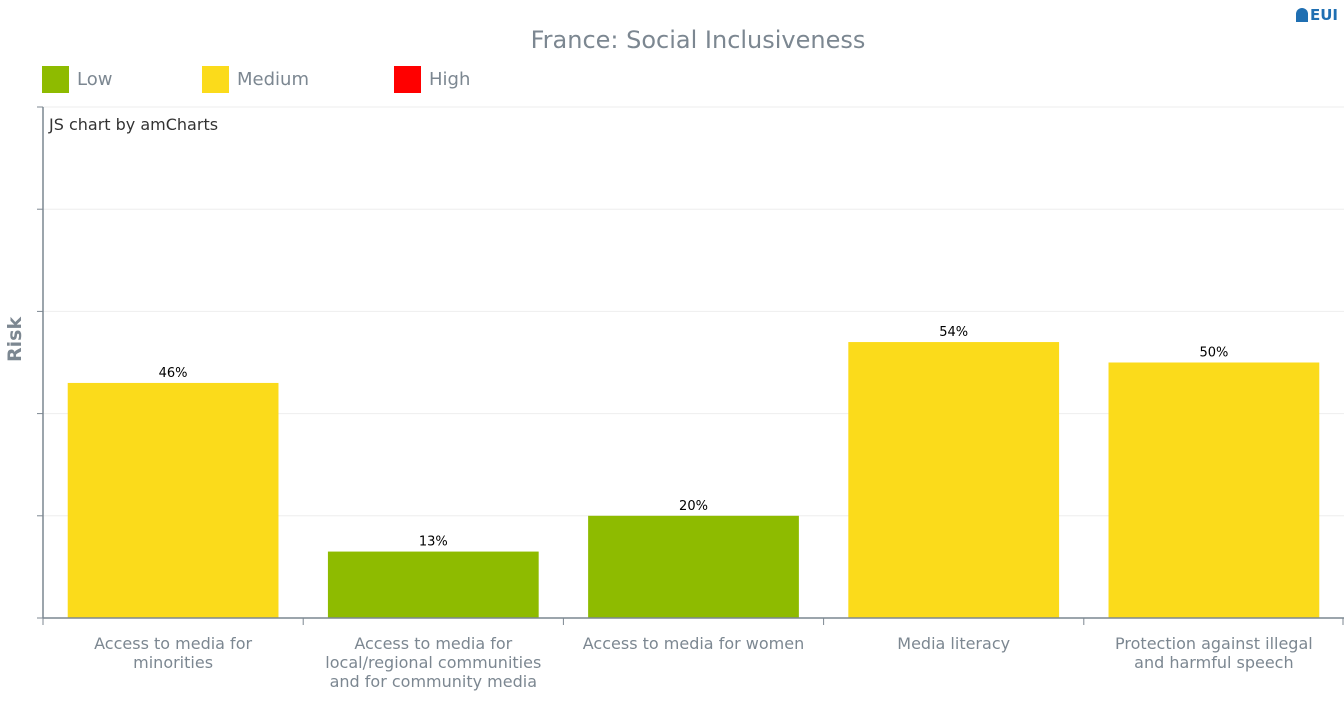 The height and width of the screenshot is (704, 1344). Describe the element at coordinates (173, 373) in the screenshot. I see `bar-value-label: 46%` at that location.